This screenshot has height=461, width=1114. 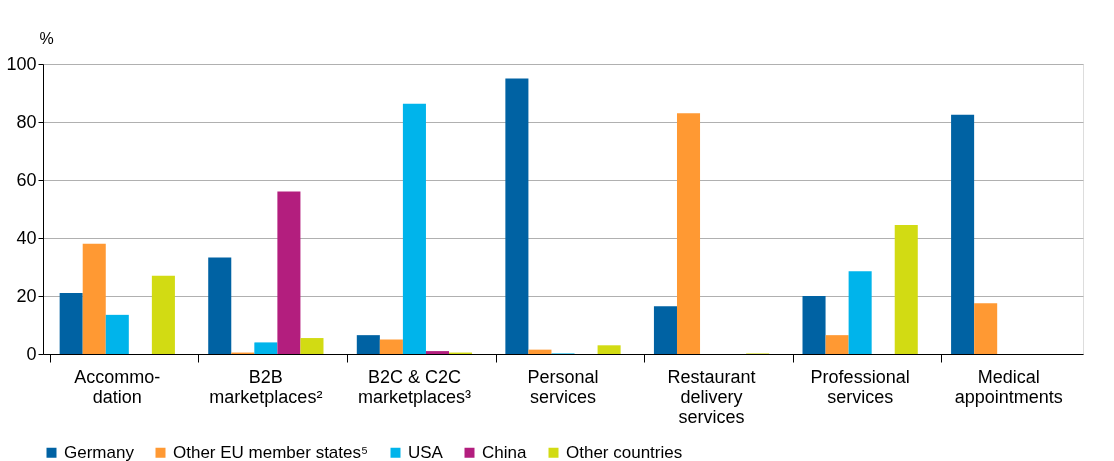 I want to click on x-tick-label: Restaurant delivery services, so click(x=711, y=396).